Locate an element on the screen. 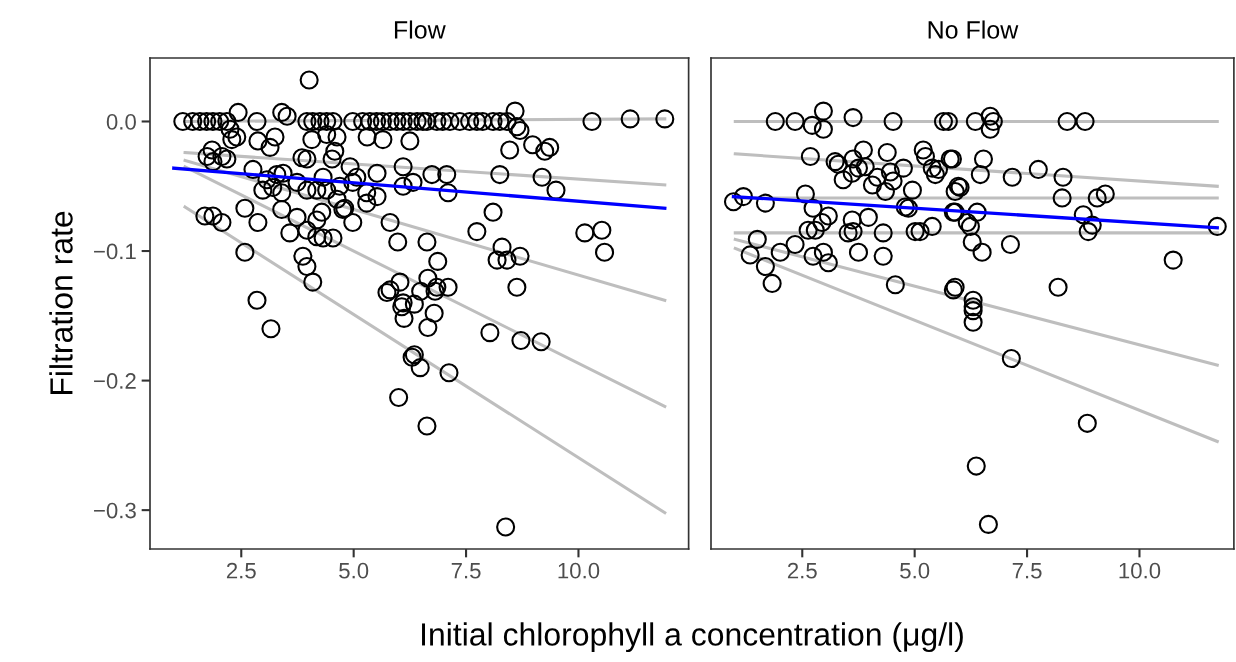  chart-title: Flow is located at coordinates (420, 29).